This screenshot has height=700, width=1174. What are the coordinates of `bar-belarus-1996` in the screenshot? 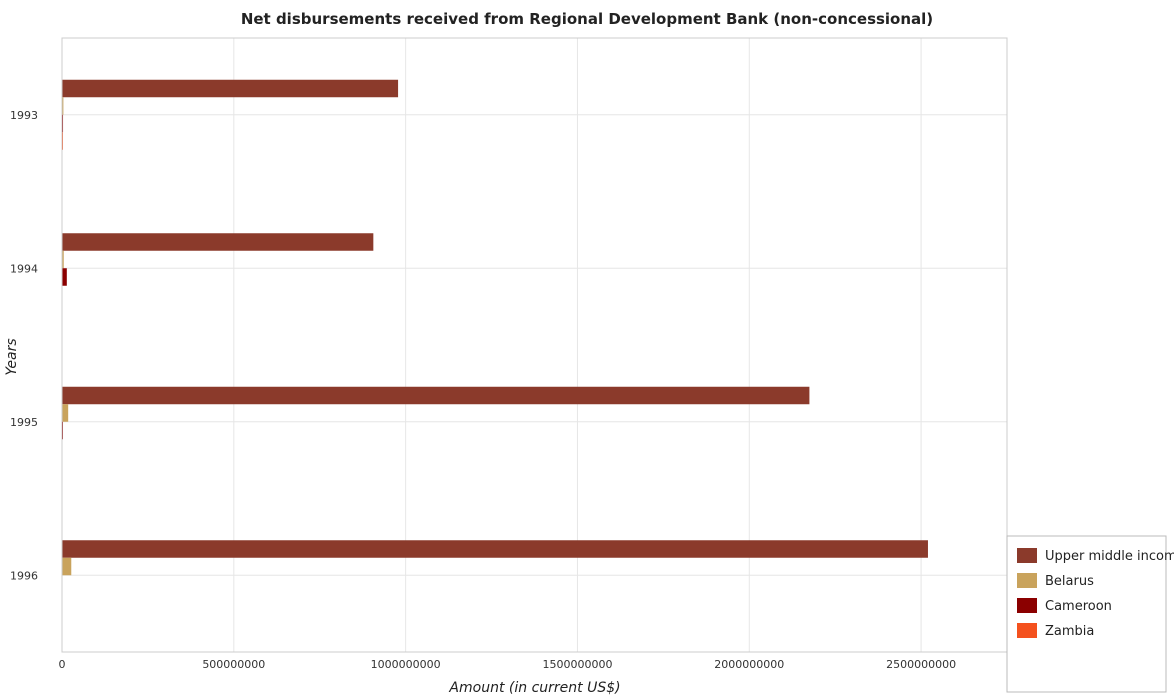 It's located at (67, 566).